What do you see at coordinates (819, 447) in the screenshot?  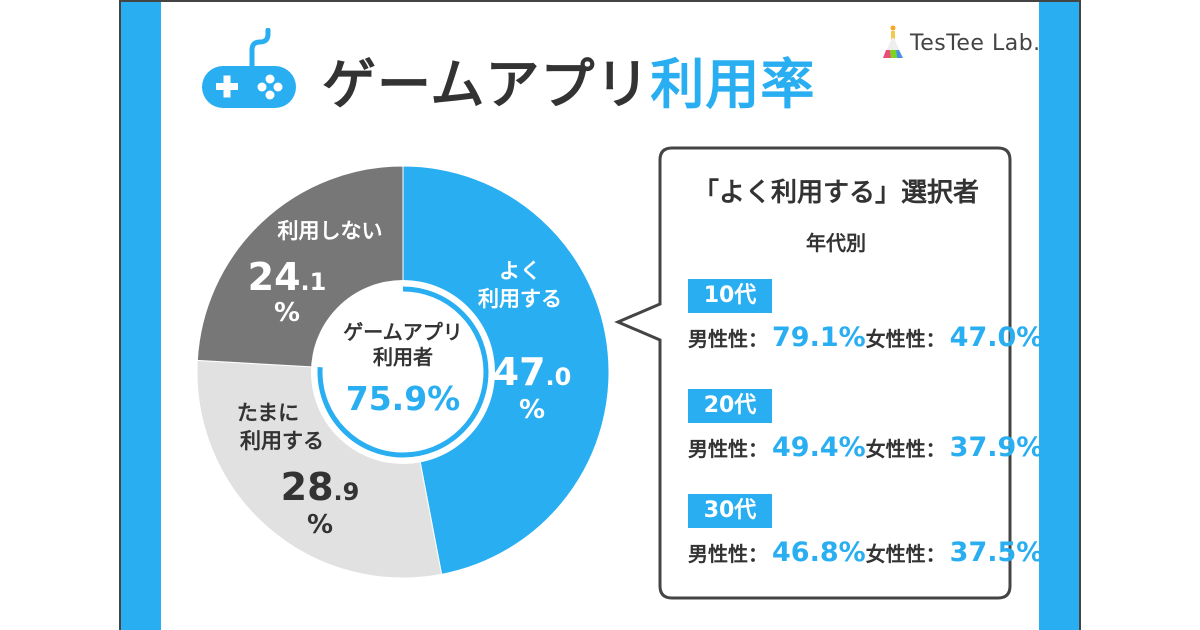 I see `male-value-20s: 49.4%` at bounding box center [819, 447].